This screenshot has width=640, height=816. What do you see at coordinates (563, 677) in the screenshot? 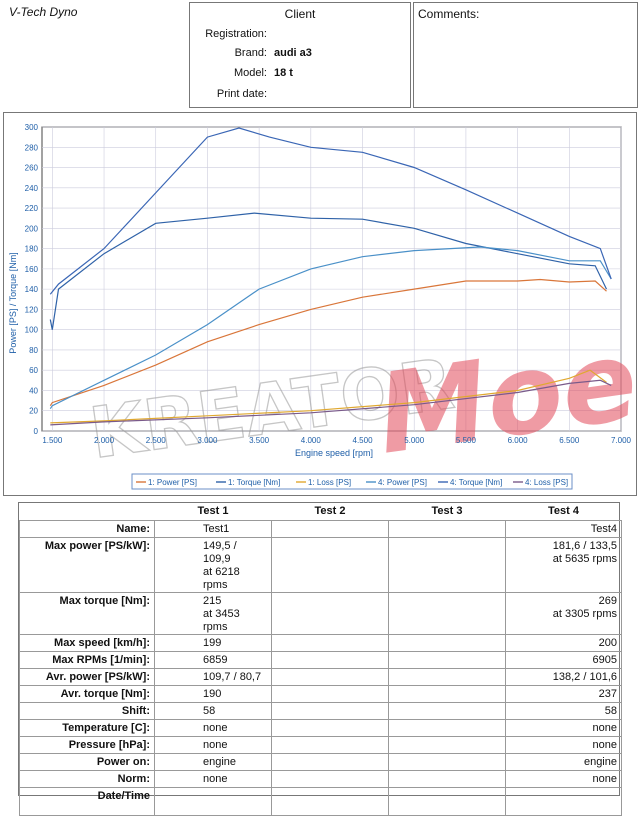
I see `test4-value: 138,2 / 101,6` at bounding box center [563, 677].